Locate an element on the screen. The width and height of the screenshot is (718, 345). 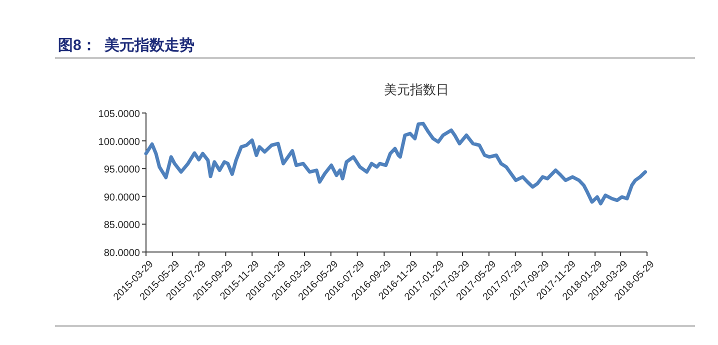
y-tick-label: 90.0000 is located at coordinates (122, 198).